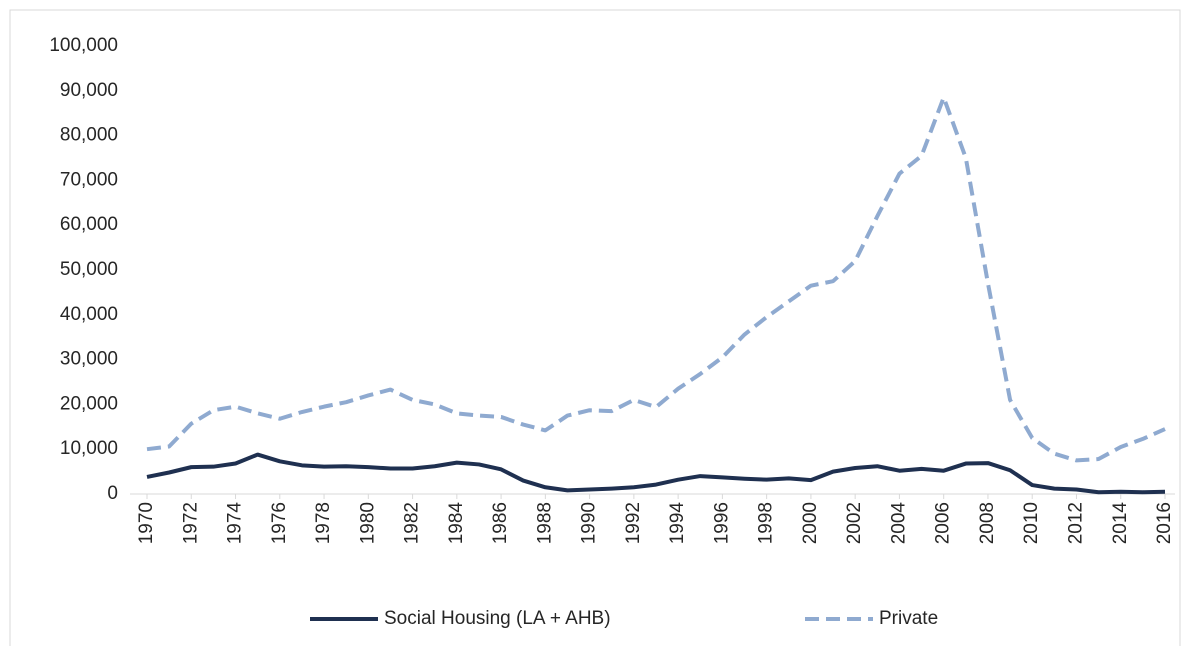 The image size is (1194, 646). Describe the element at coordinates (898, 523) in the screenshot. I see `x-tick-label: 2004` at that location.